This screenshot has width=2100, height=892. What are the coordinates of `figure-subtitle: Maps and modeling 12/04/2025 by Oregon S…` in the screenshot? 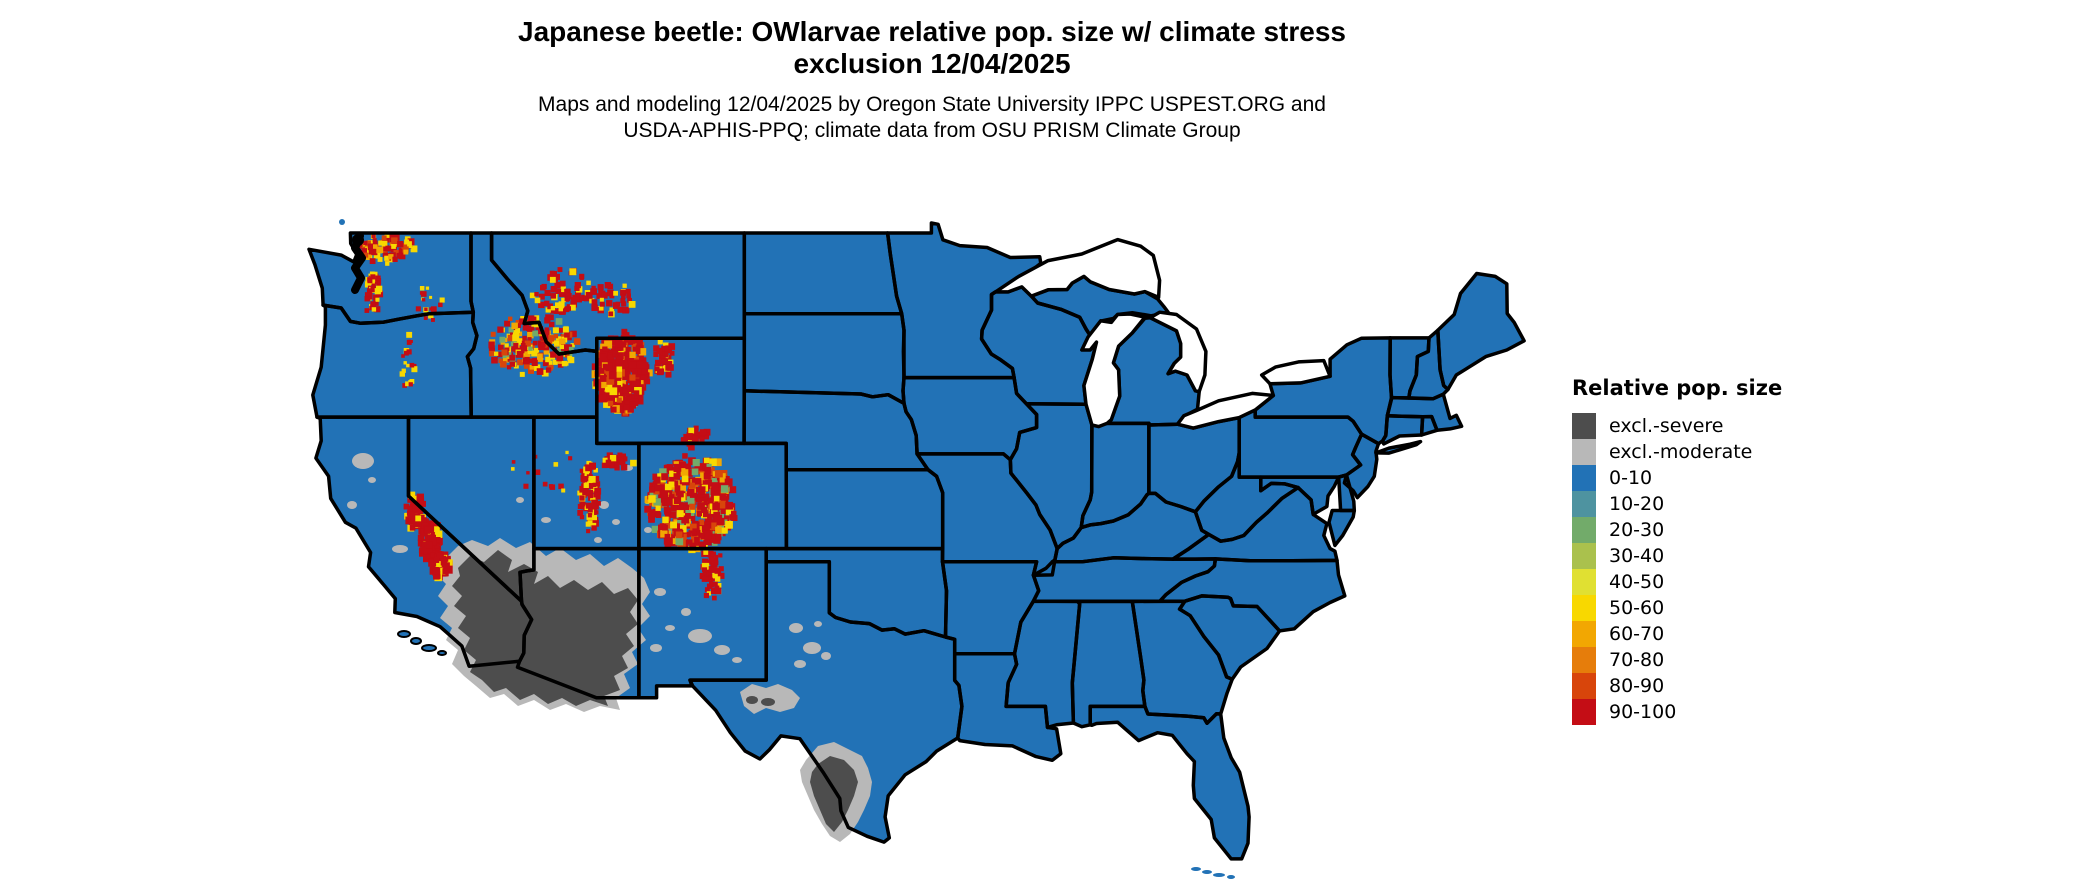 It's located at (932, 118).